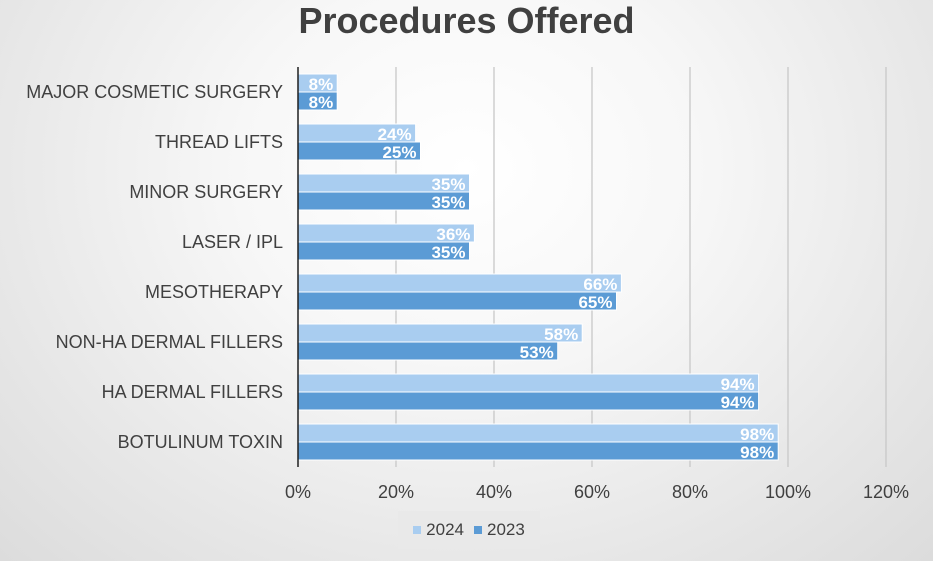 This screenshot has width=933, height=561. What do you see at coordinates (206, 192) in the screenshot?
I see `category-label: MINOR SURGERY` at bounding box center [206, 192].